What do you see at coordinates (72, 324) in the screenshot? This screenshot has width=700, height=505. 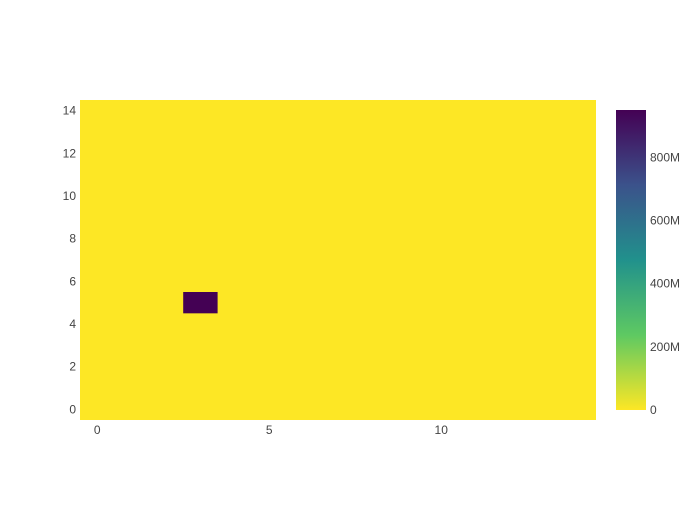 I see `y-tick-label: 4` at bounding box center [72, 324].